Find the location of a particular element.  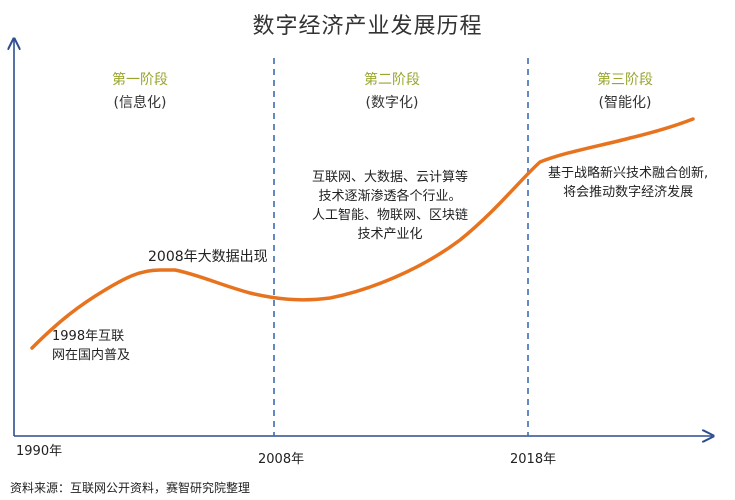

stage-2-desc-line-1: 互联网、大数据、云计算等 is located at coordinates (390, 177).